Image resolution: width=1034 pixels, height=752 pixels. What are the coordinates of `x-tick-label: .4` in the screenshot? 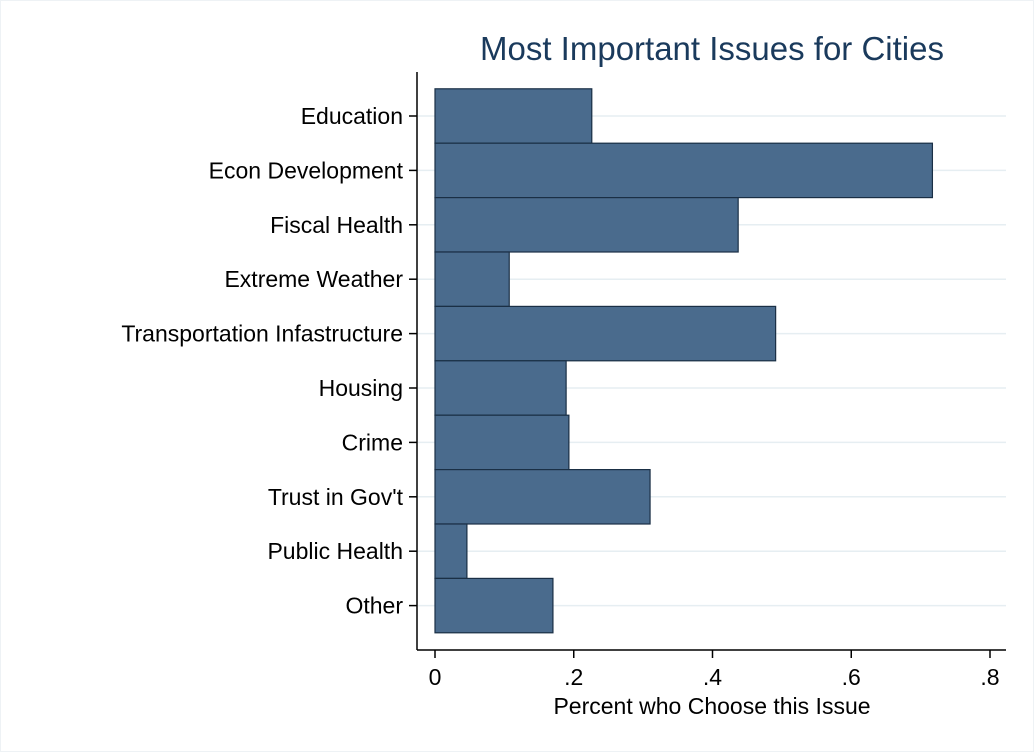 It's located at (712, 677).